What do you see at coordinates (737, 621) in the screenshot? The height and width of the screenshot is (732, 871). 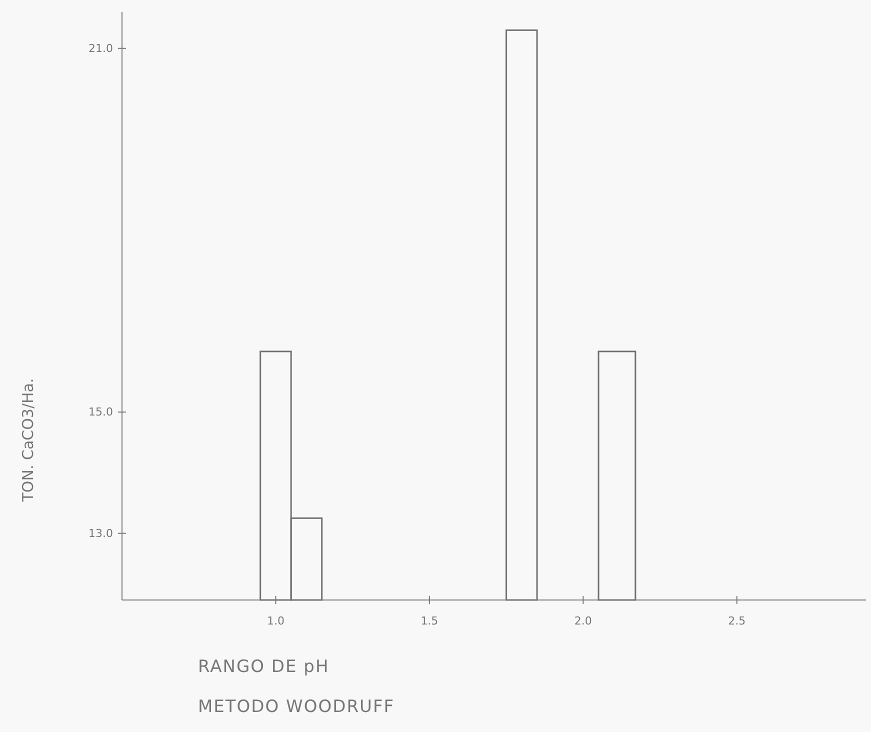 I see `x-tick-label: 2.5` at bounding box center [737, 621].